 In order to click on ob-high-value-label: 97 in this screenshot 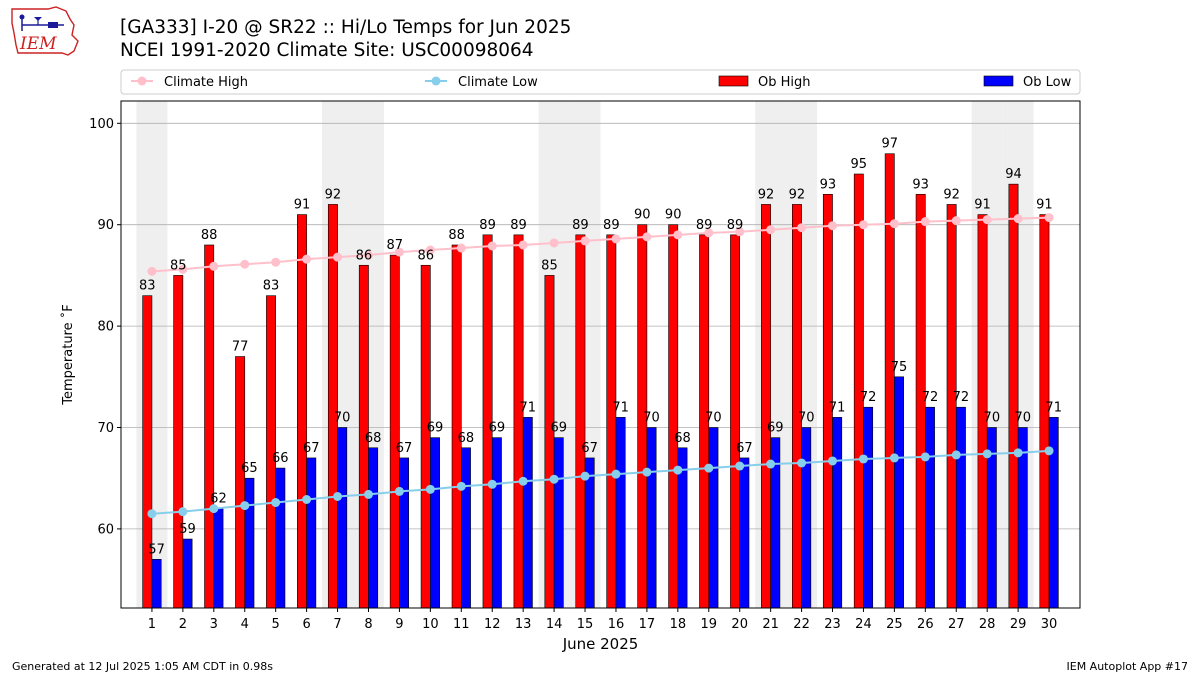, I will do `click(889, 144)`.